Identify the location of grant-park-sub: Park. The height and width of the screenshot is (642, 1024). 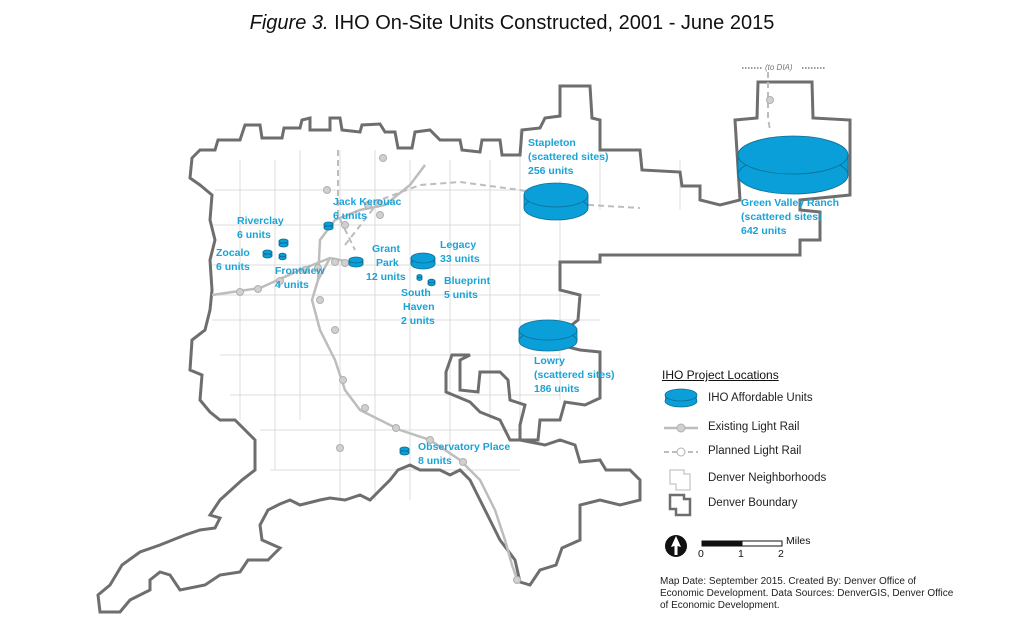
(387, 263).